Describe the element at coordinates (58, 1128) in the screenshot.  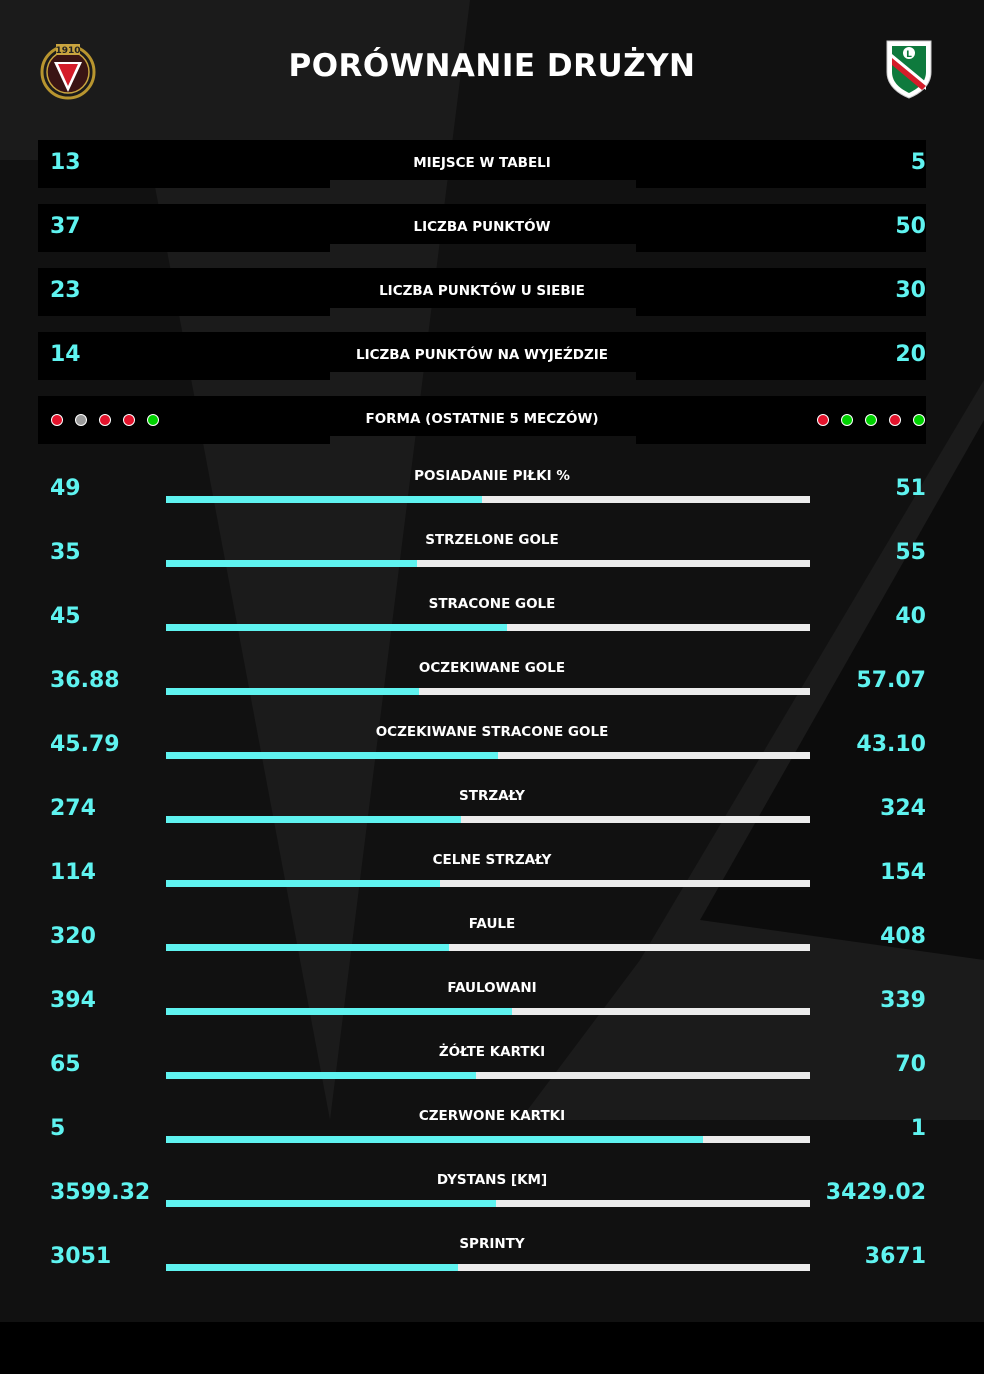
I see `home-value: 5` at that location.